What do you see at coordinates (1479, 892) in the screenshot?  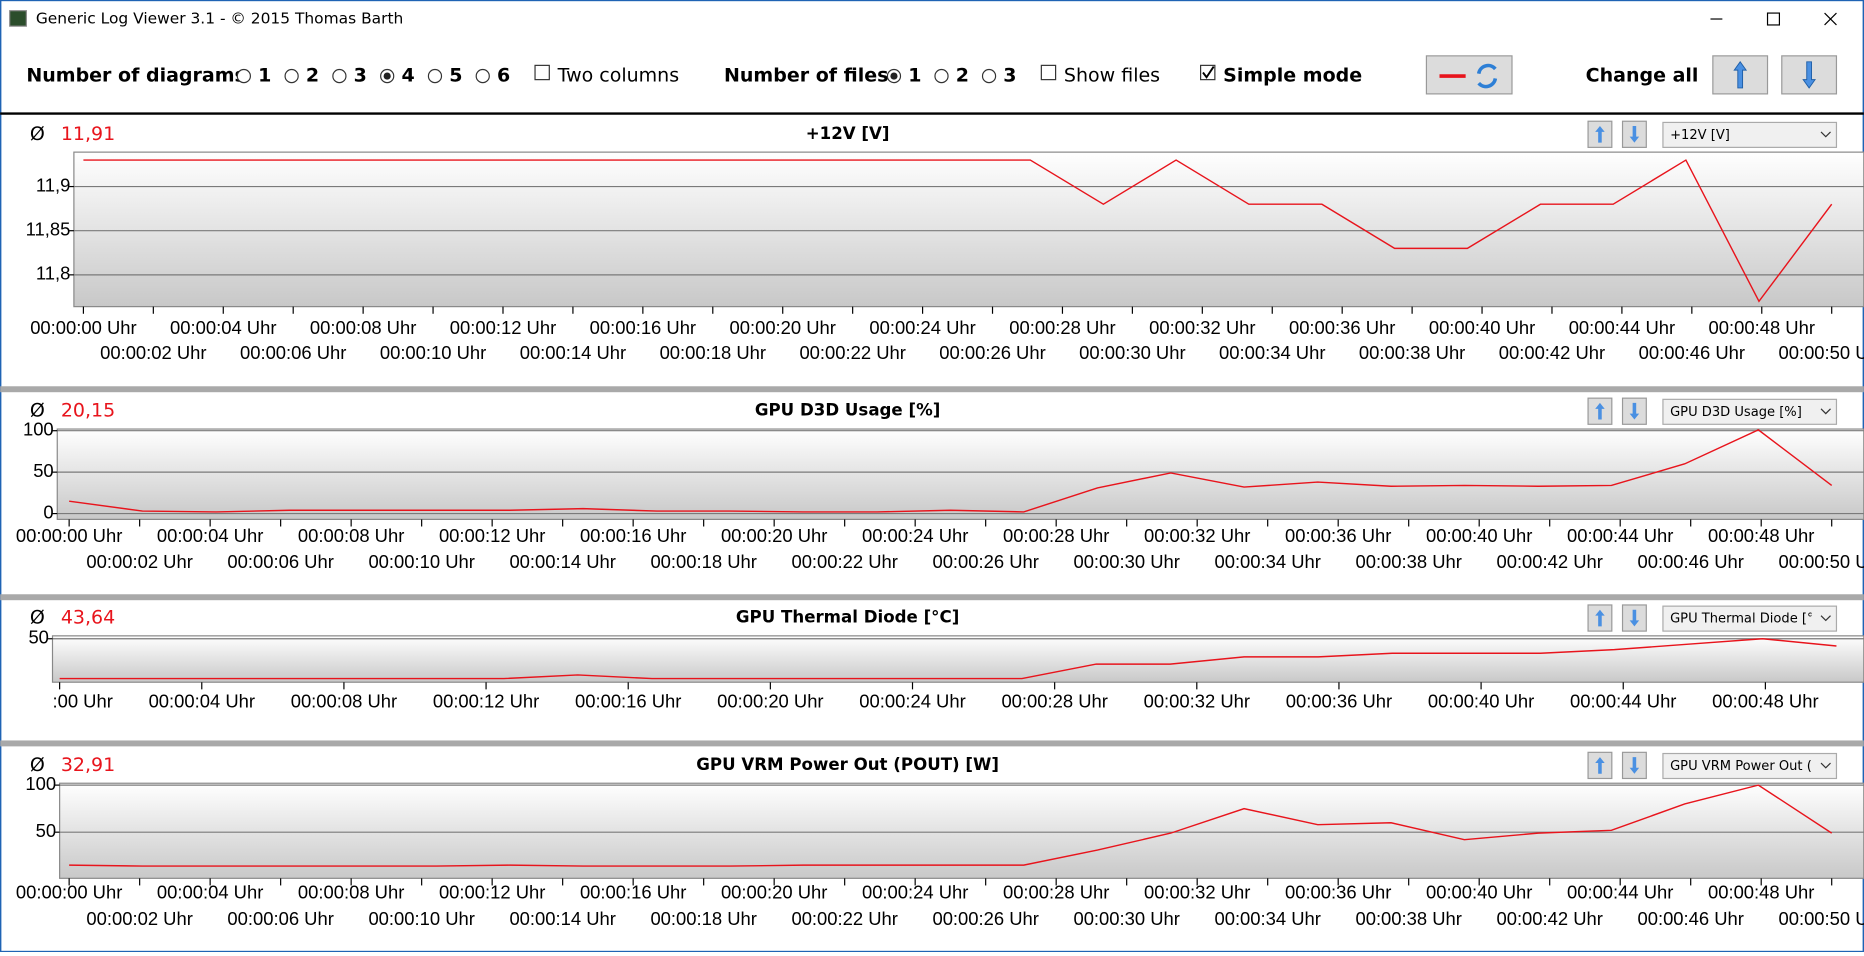 I see `x-tick-label: 00:00:40 Uhr` at bounding box center [1479, 892].